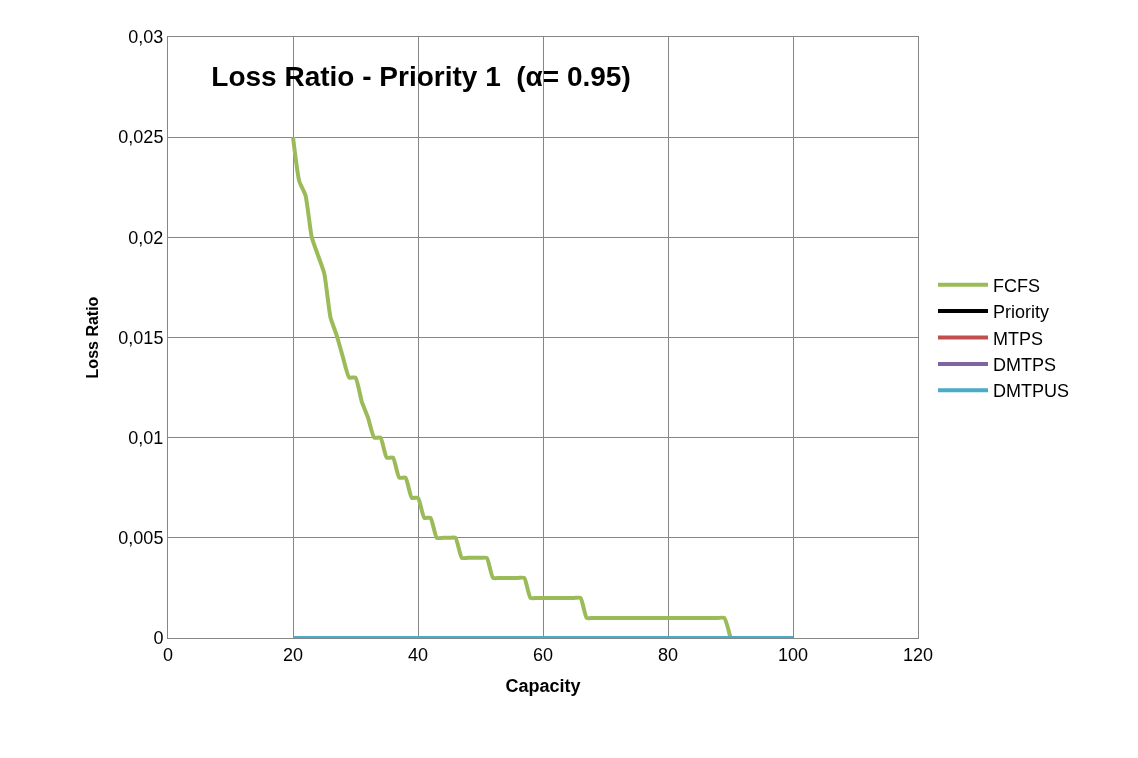 Image resolution: width=1138 pixels, height=758 pixels. Describe the element at coordinates (543, 654) in the screenshot. I see `x-tick-label: 60` at that location.